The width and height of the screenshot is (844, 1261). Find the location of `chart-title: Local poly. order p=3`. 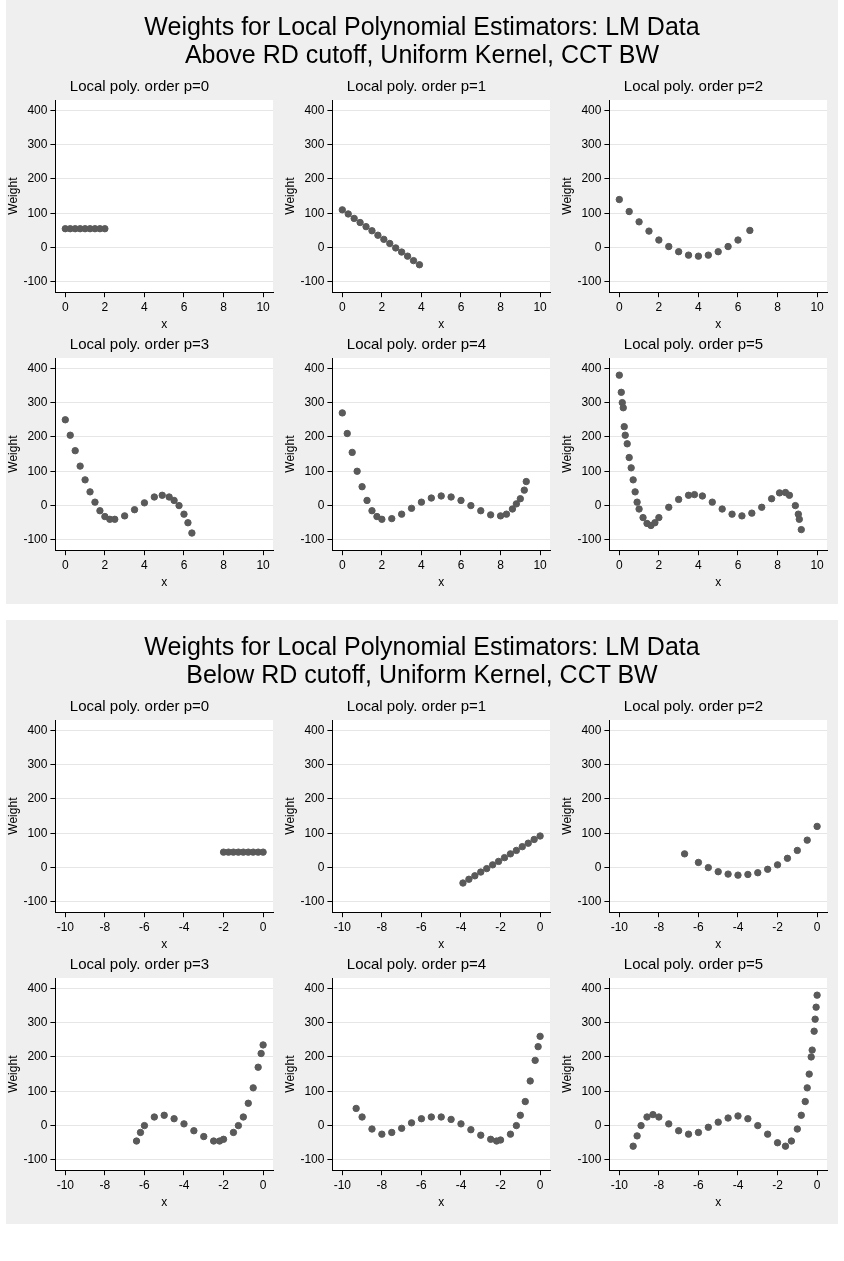

chart-title: Local poly. order p=3 is located at coordinates (139, 344).